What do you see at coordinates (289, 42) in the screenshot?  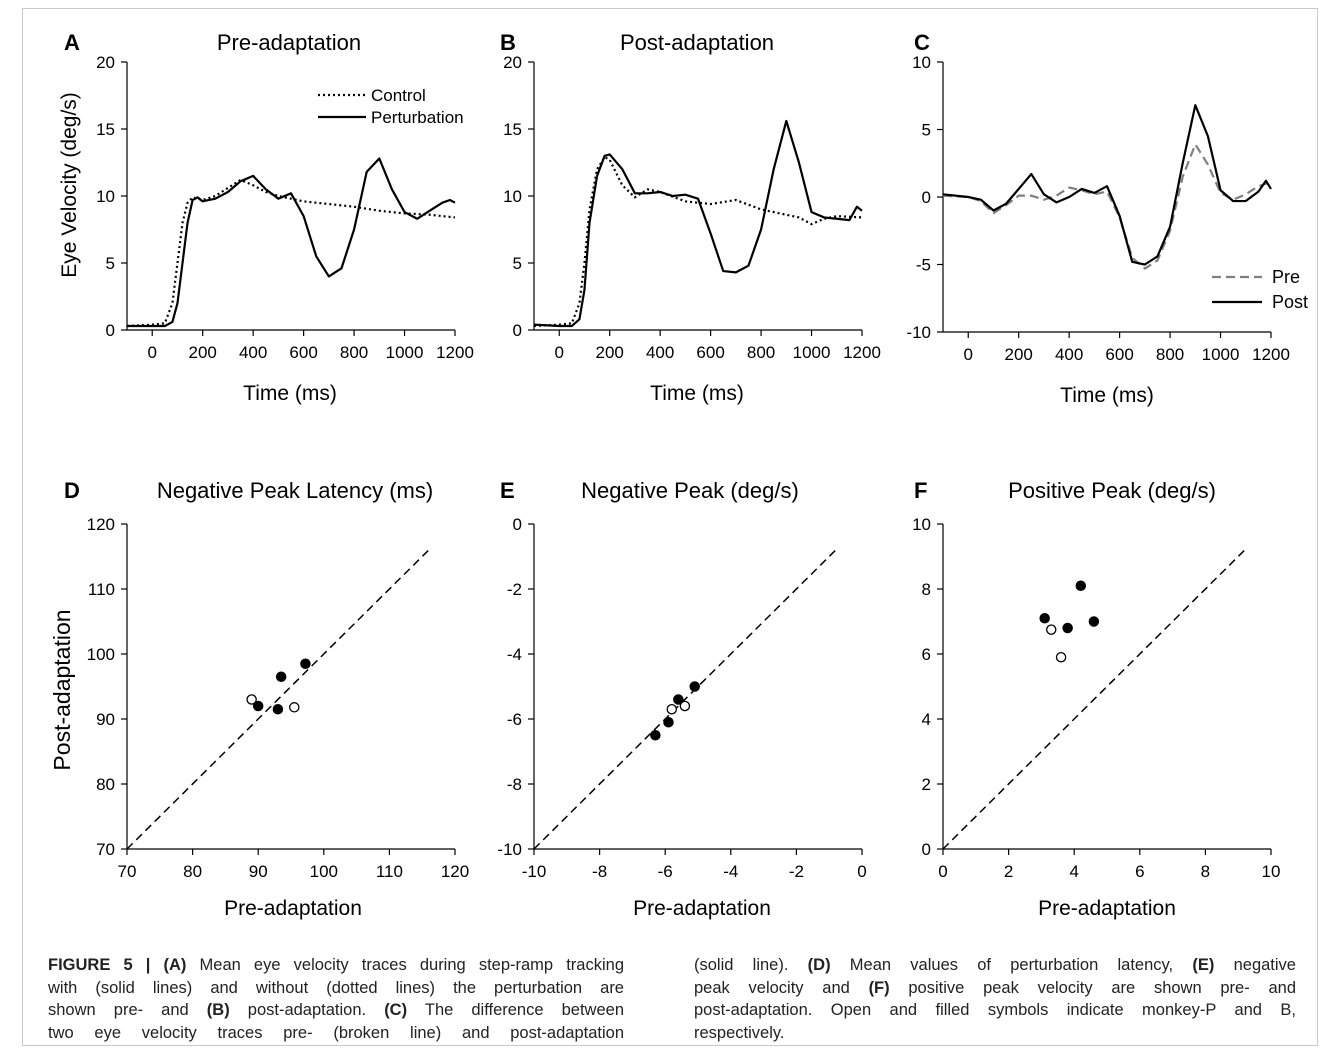 I see `panel-title: Pre-adaptation` at bounding box center [289, 42].